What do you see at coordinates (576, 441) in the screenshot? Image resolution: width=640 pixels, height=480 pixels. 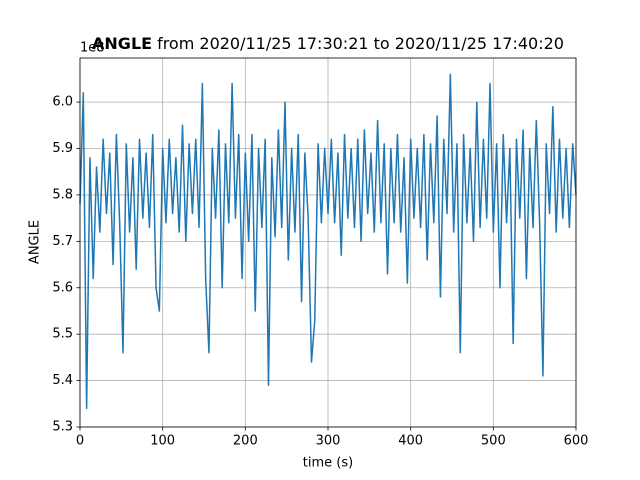 I see `x-tick-label: 600` at bounding box center [576, 441].